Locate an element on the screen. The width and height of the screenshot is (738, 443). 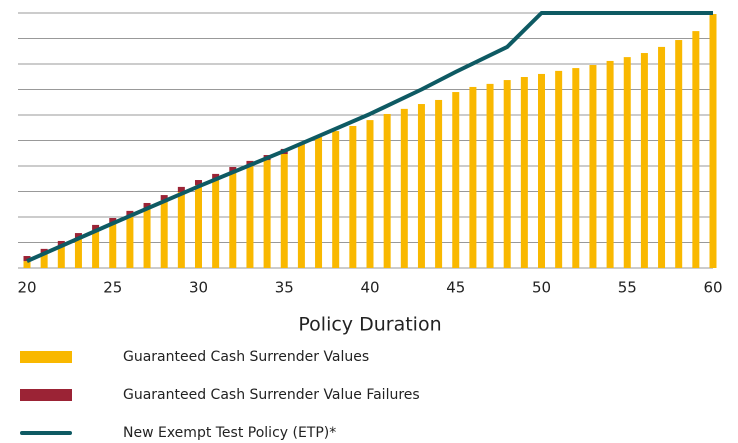
legend-label: New Exempt Test Policy (ETP)* is located at coordinates (229, 433).